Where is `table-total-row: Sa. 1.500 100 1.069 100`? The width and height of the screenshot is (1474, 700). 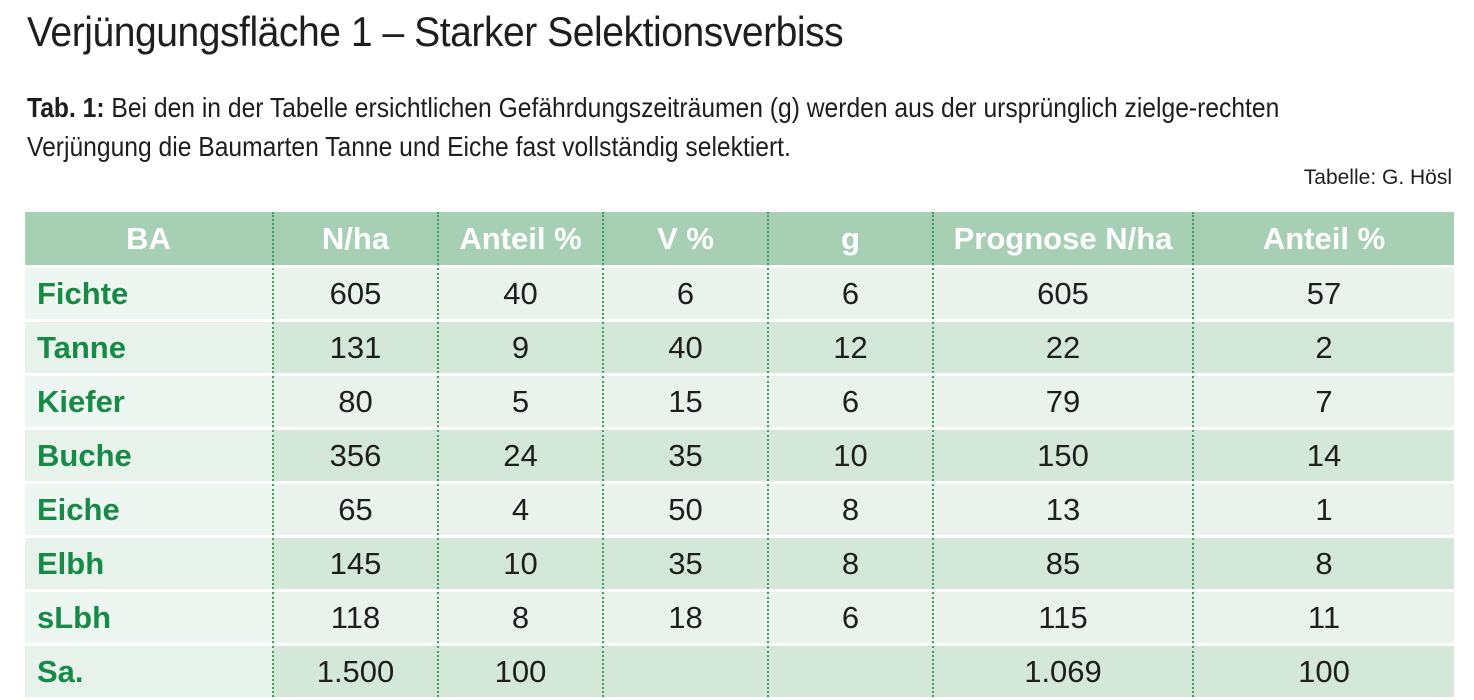
table-total-row: Sa. 1.500 100 1.069 100 is located at coordinates (739, 670).